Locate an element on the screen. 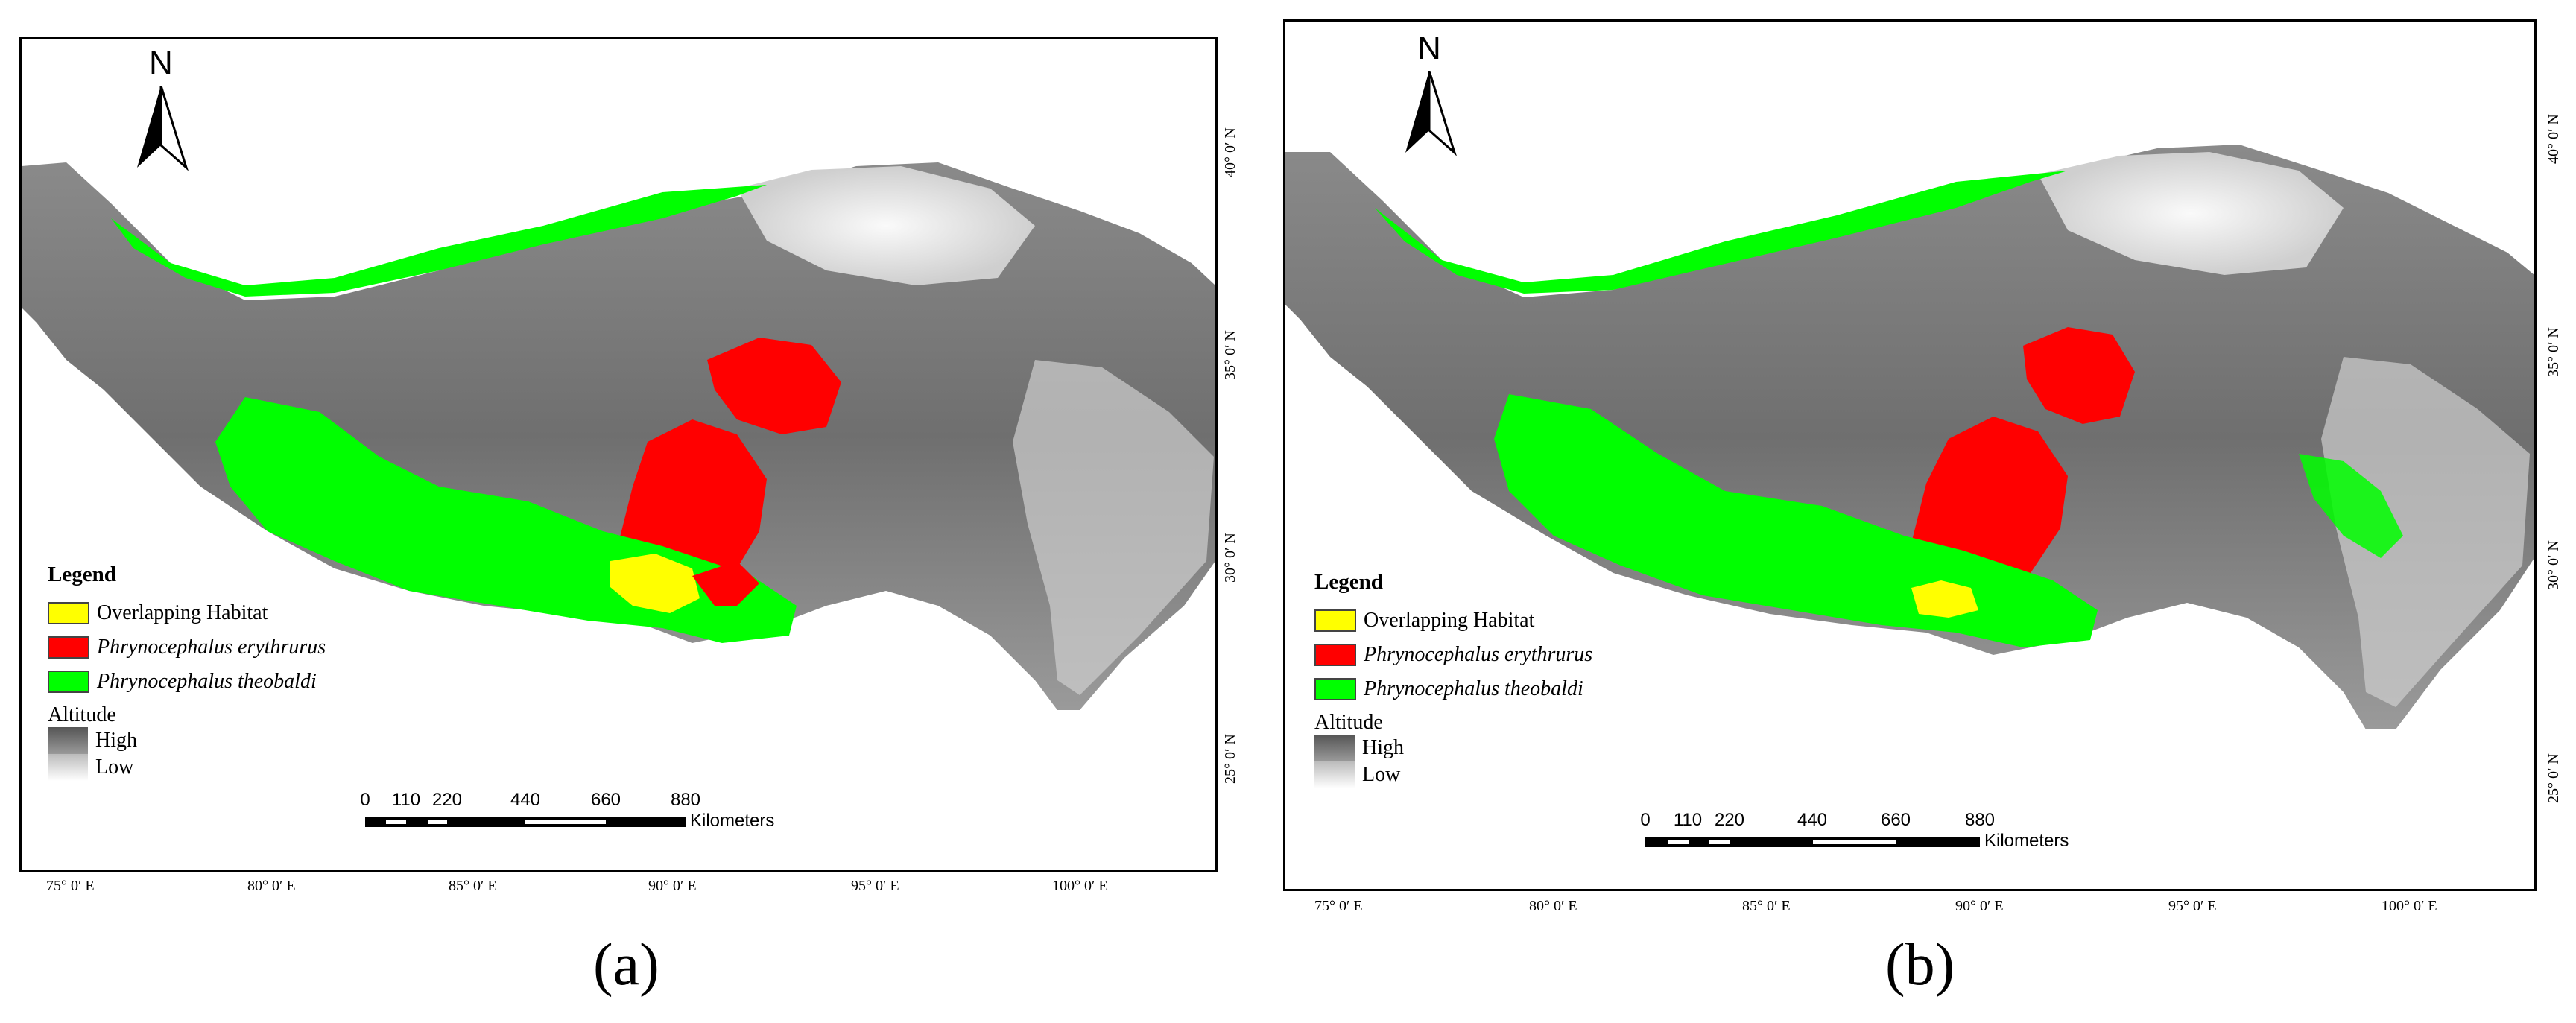 Image resolution: width=2576 pixels, height=1023 pixels. panel-label-b: (b) is located at coordinates (1920, 965).